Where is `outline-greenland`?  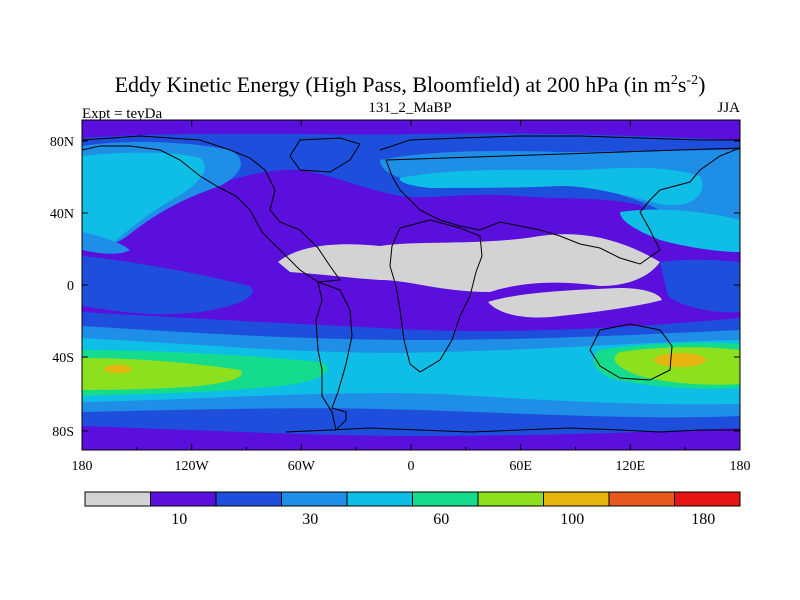 outline-greenland is located at coordinates (325, 155).